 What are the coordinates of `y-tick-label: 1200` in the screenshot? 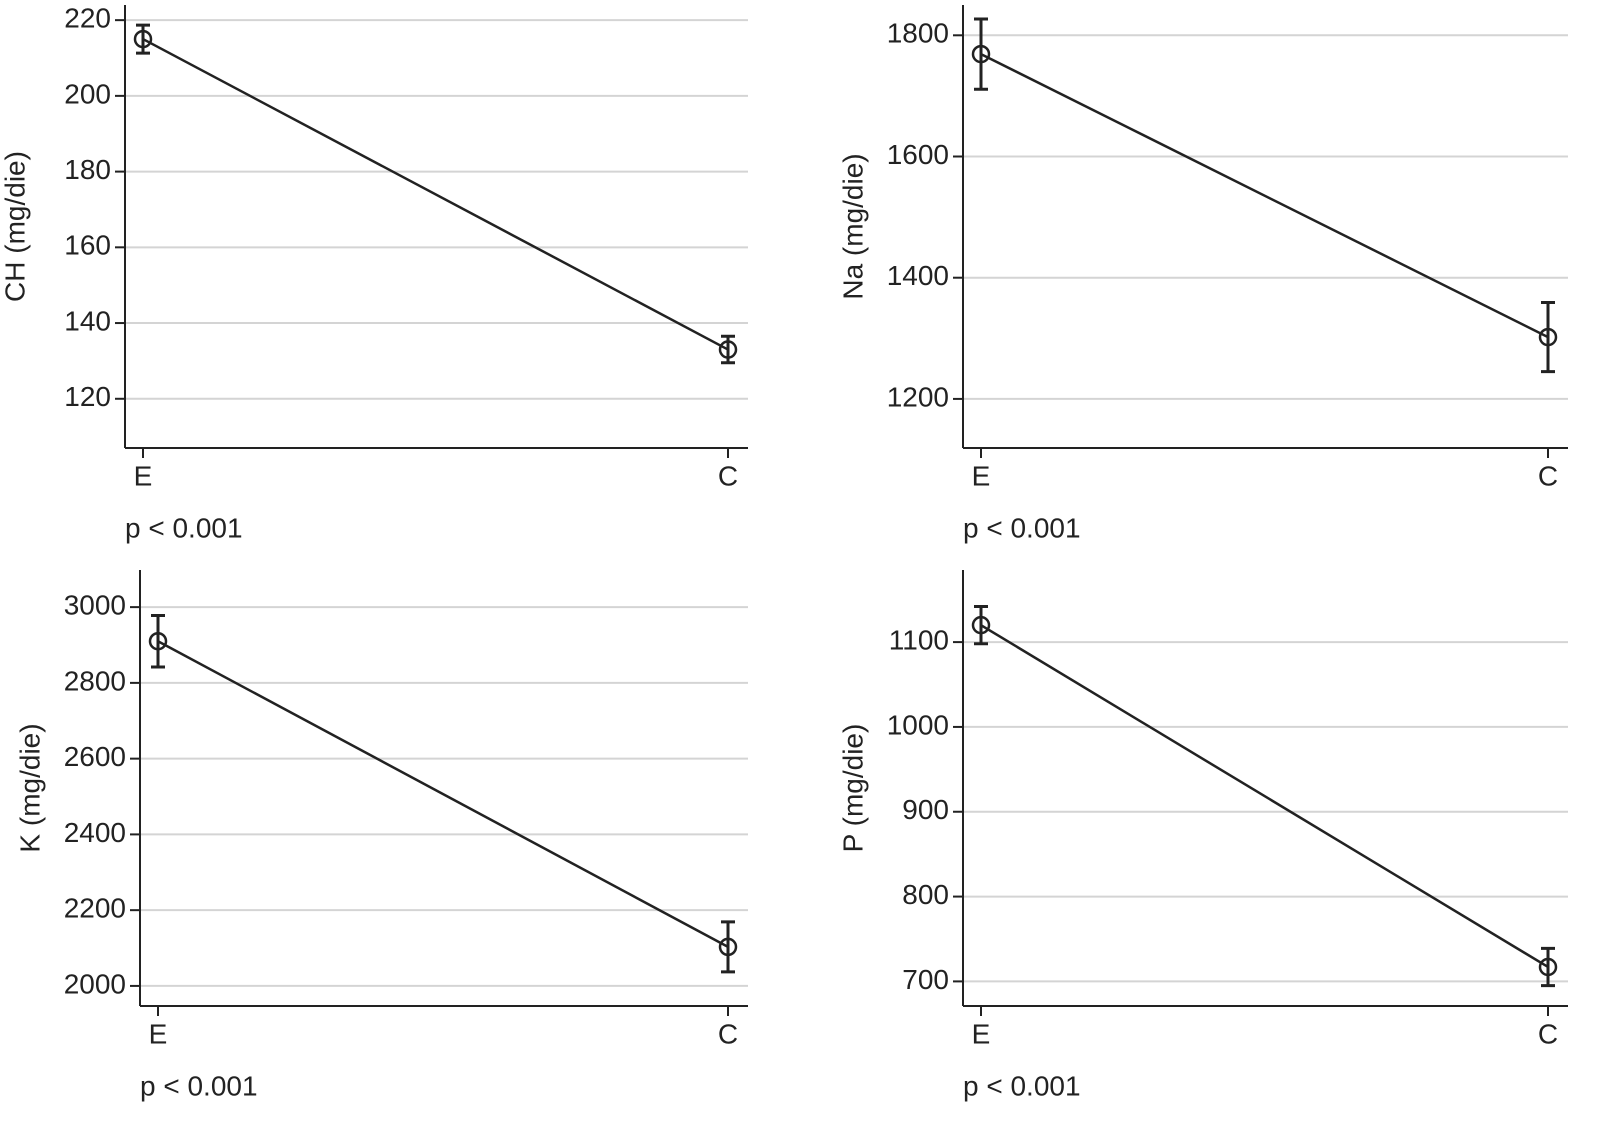 It's located at (918, 396).